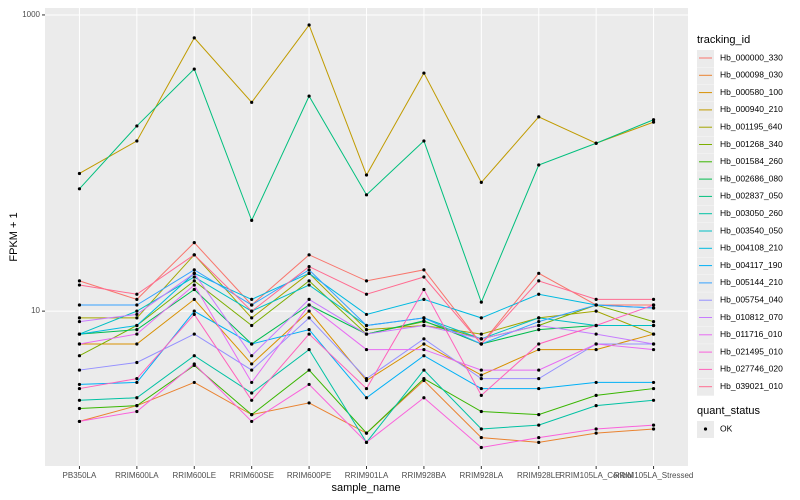 The height and width of the screenshot is (500, 800). I want to click on legend-label: Hb_021495_010, so click(751, 351).